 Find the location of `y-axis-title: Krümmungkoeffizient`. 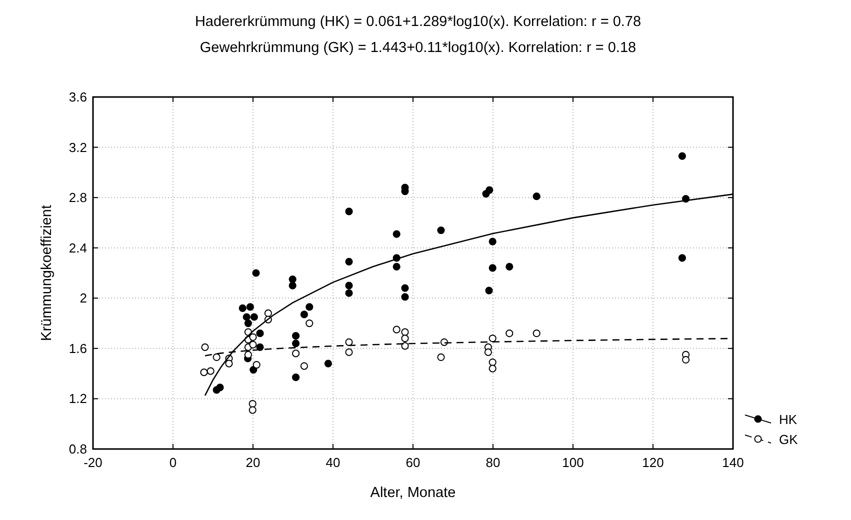

y-axis-title: Krümmungkoeffizient is located at coordinates (47, 273).